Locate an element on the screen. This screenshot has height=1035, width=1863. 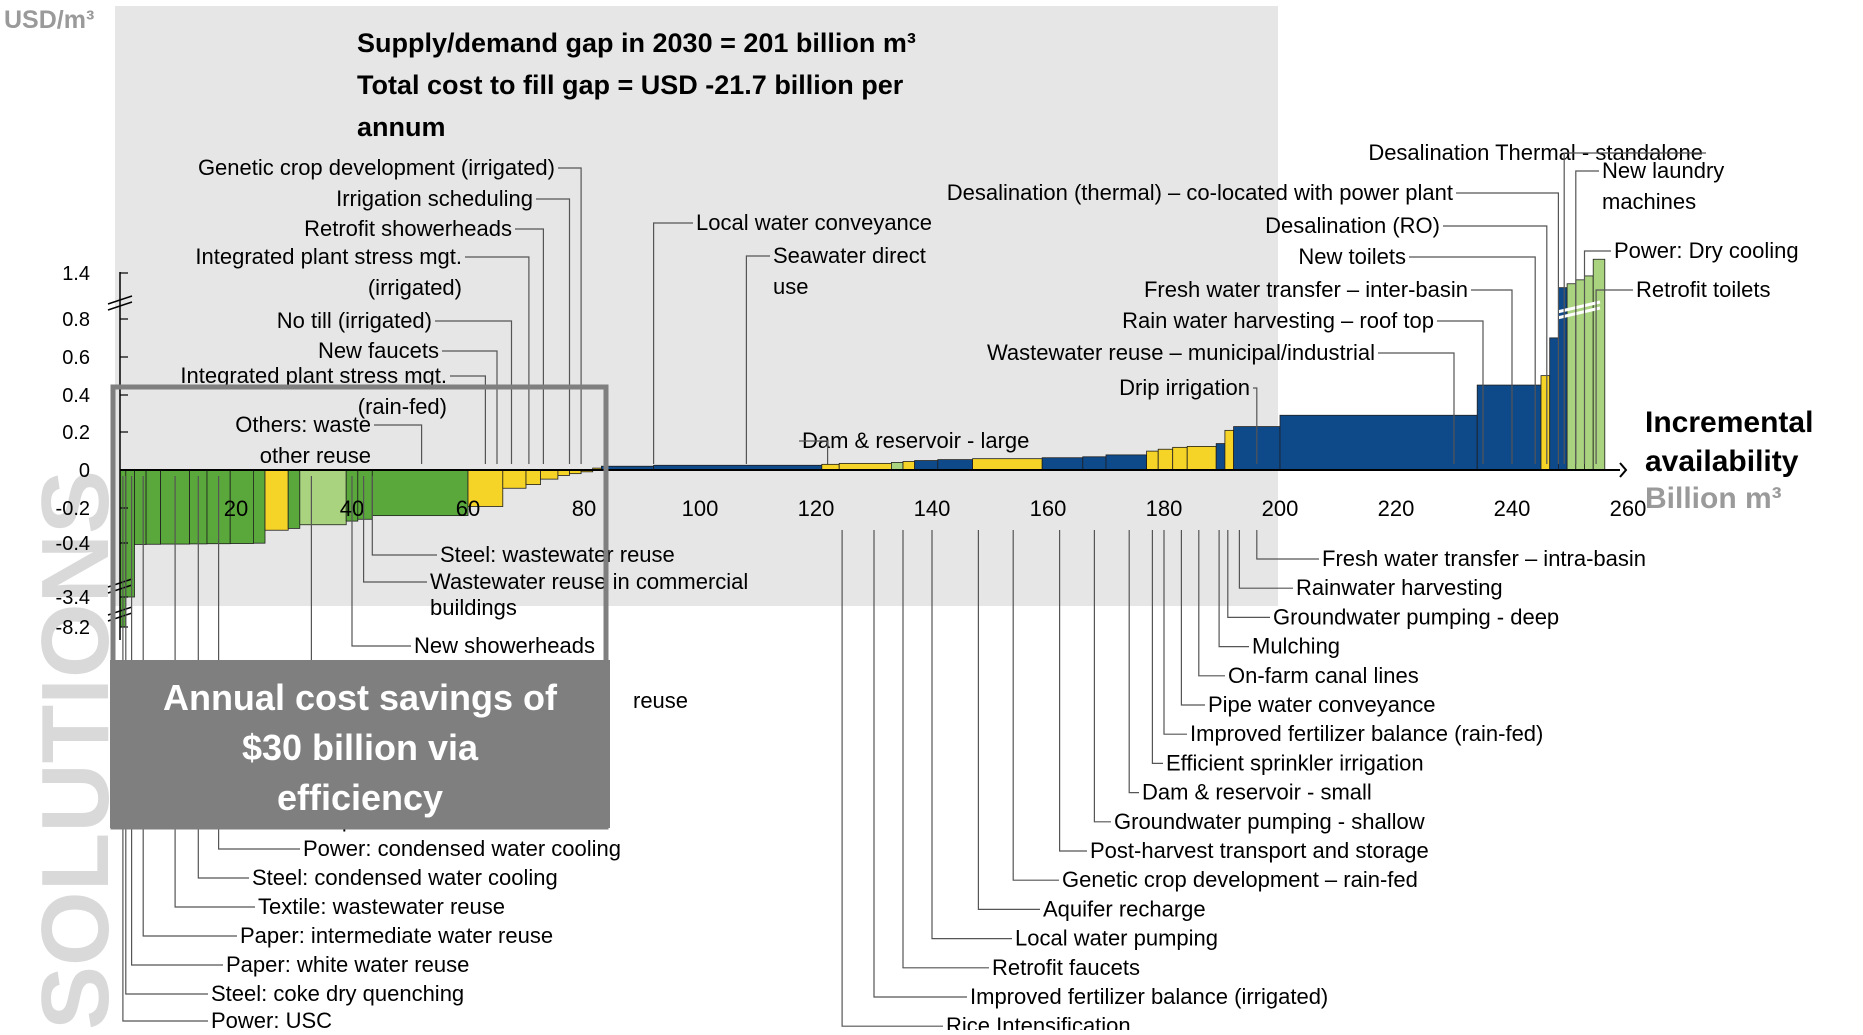
bottom-right-label-1: Rainwater harvesting is located at coordinates (1370, 565).